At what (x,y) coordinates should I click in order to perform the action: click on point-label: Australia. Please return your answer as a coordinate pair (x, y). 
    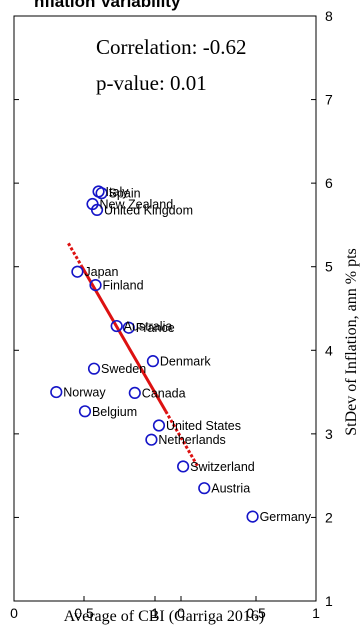
    Looking at the image, I should click on (148, 327).